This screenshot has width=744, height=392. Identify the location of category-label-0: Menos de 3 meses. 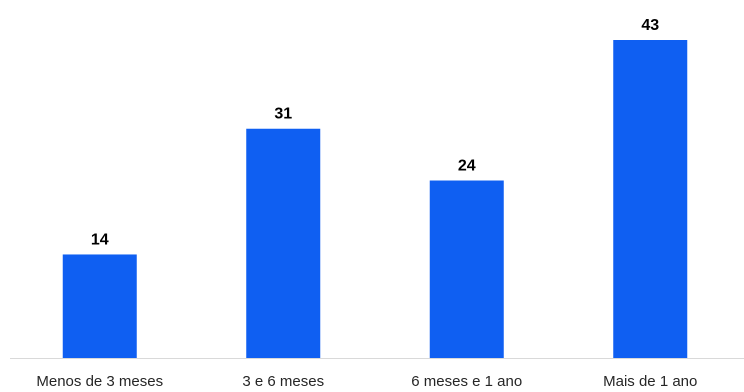
(99, 381).